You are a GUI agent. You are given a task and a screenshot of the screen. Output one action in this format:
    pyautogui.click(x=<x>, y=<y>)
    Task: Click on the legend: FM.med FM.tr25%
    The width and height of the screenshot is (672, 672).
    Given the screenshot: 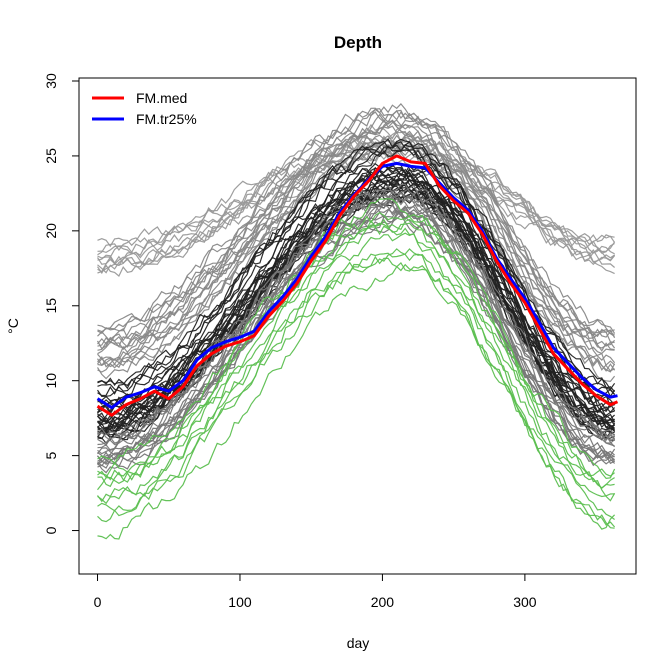 What is the action you would take?
    pyautogui.click(x=147, y=105)
    